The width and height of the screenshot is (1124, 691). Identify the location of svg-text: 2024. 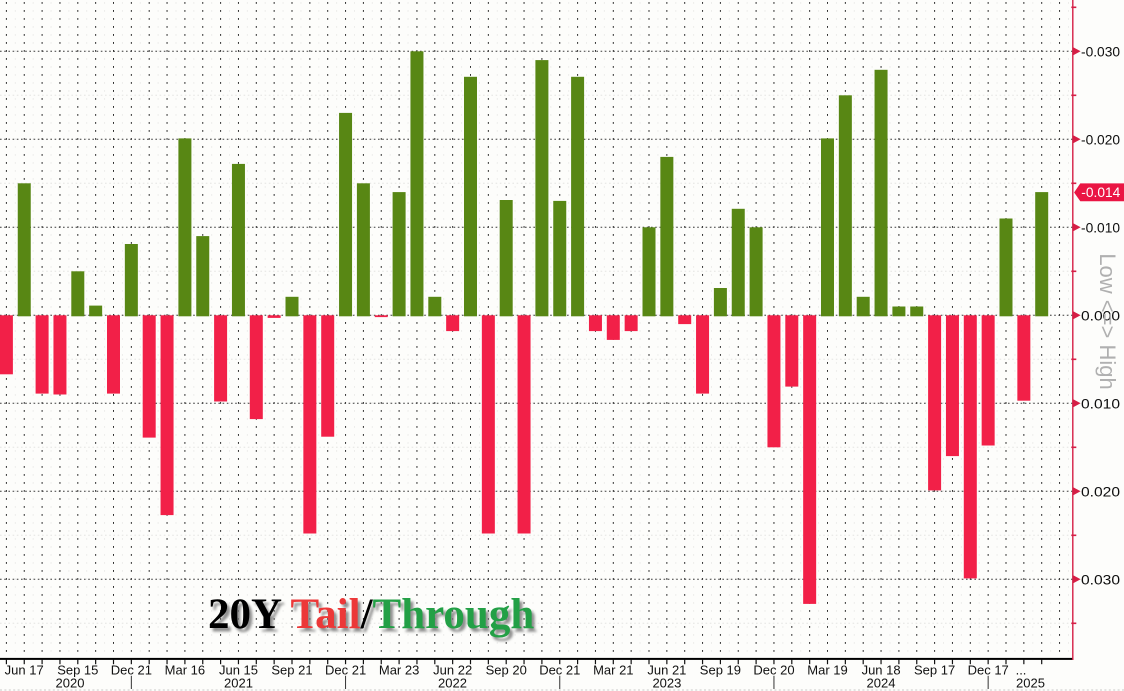
(881, 683).